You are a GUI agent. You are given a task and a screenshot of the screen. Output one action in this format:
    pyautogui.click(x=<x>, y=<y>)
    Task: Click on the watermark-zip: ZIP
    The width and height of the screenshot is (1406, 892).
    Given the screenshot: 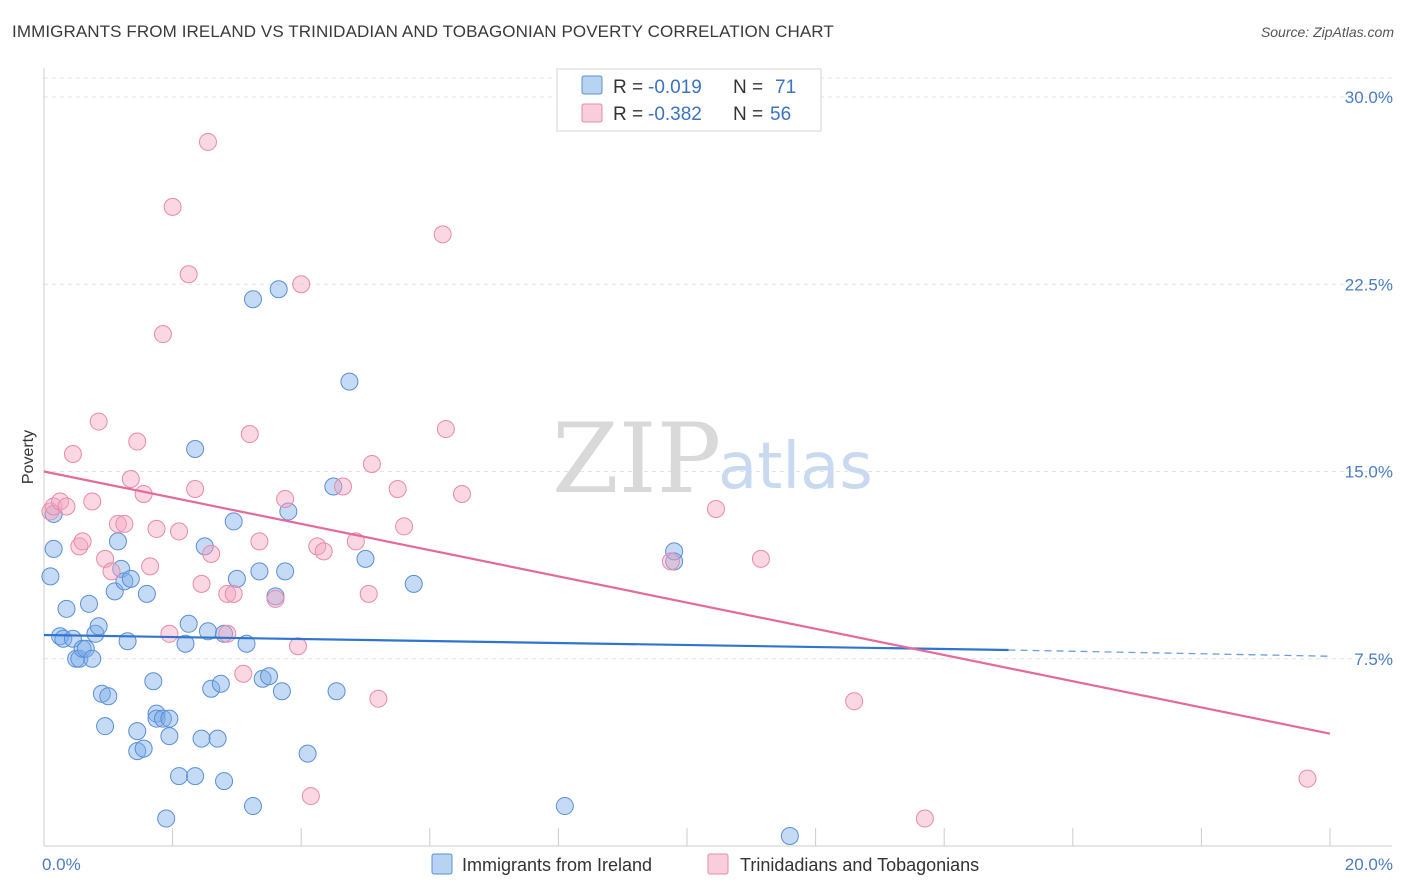 What is the action you would take?
    pyautogui.click(x=636, y=459)
    